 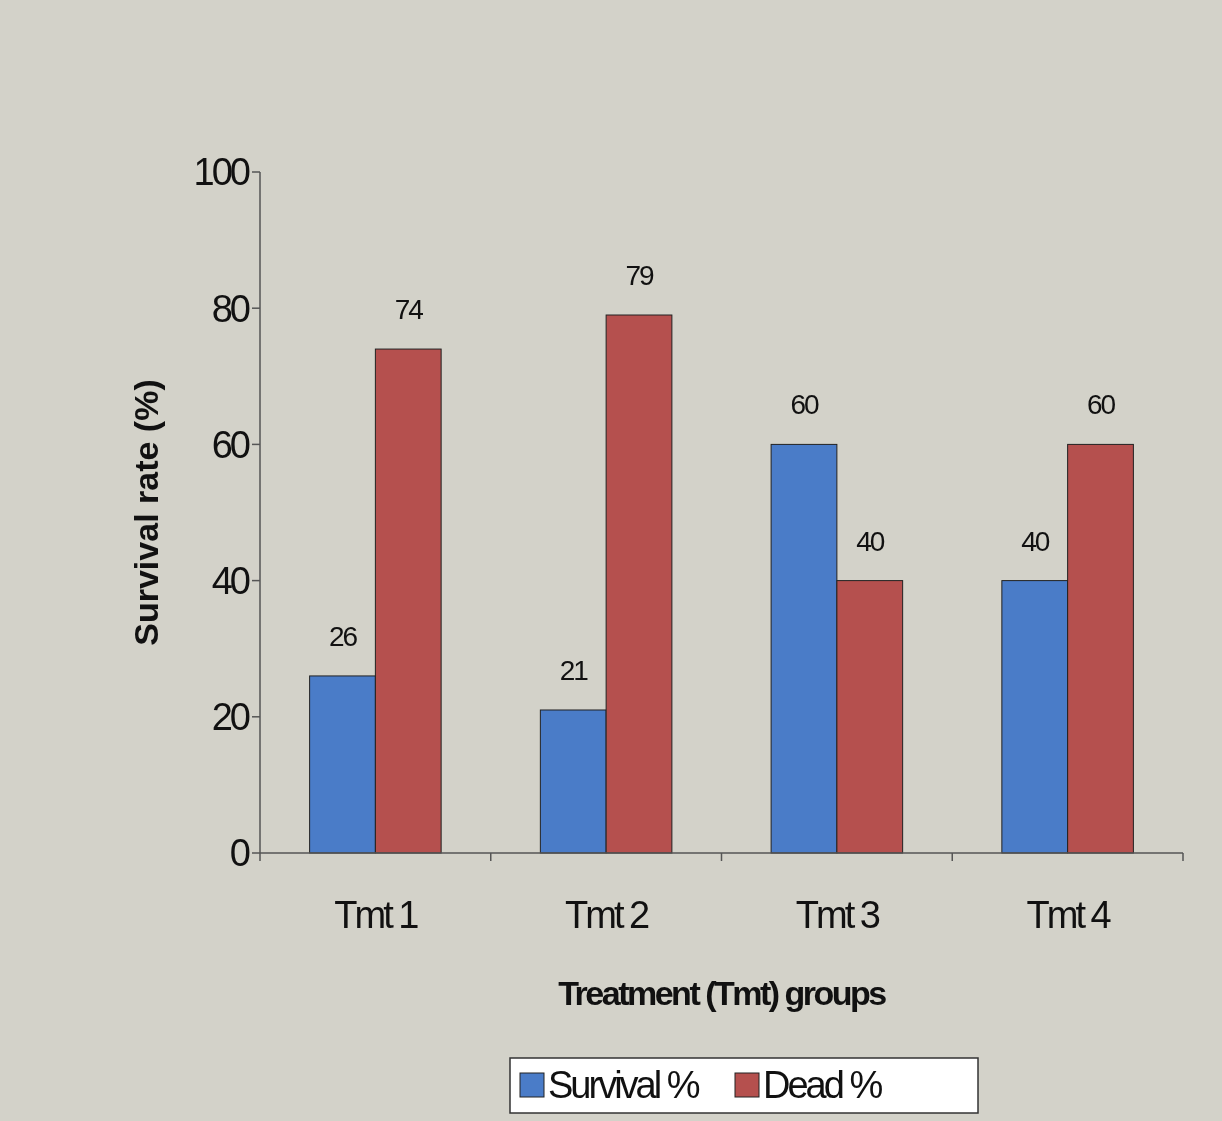 I want to click on x-tick-label: Tmt 2, so click(x=607, y=915).